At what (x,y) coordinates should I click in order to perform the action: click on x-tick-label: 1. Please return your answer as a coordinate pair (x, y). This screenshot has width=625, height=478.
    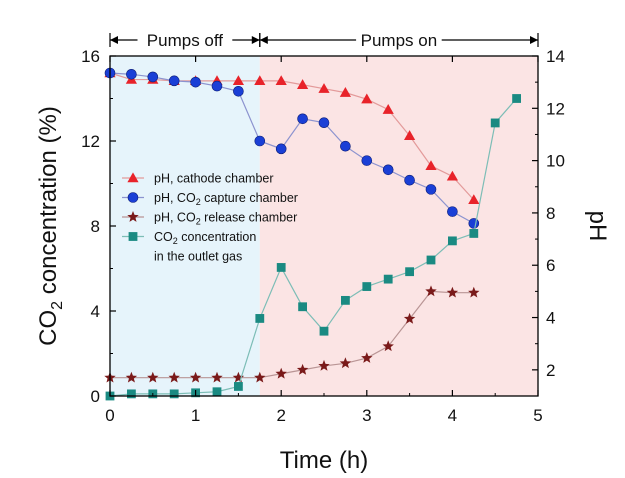
    Looking at the image, I should click on (195, 415).